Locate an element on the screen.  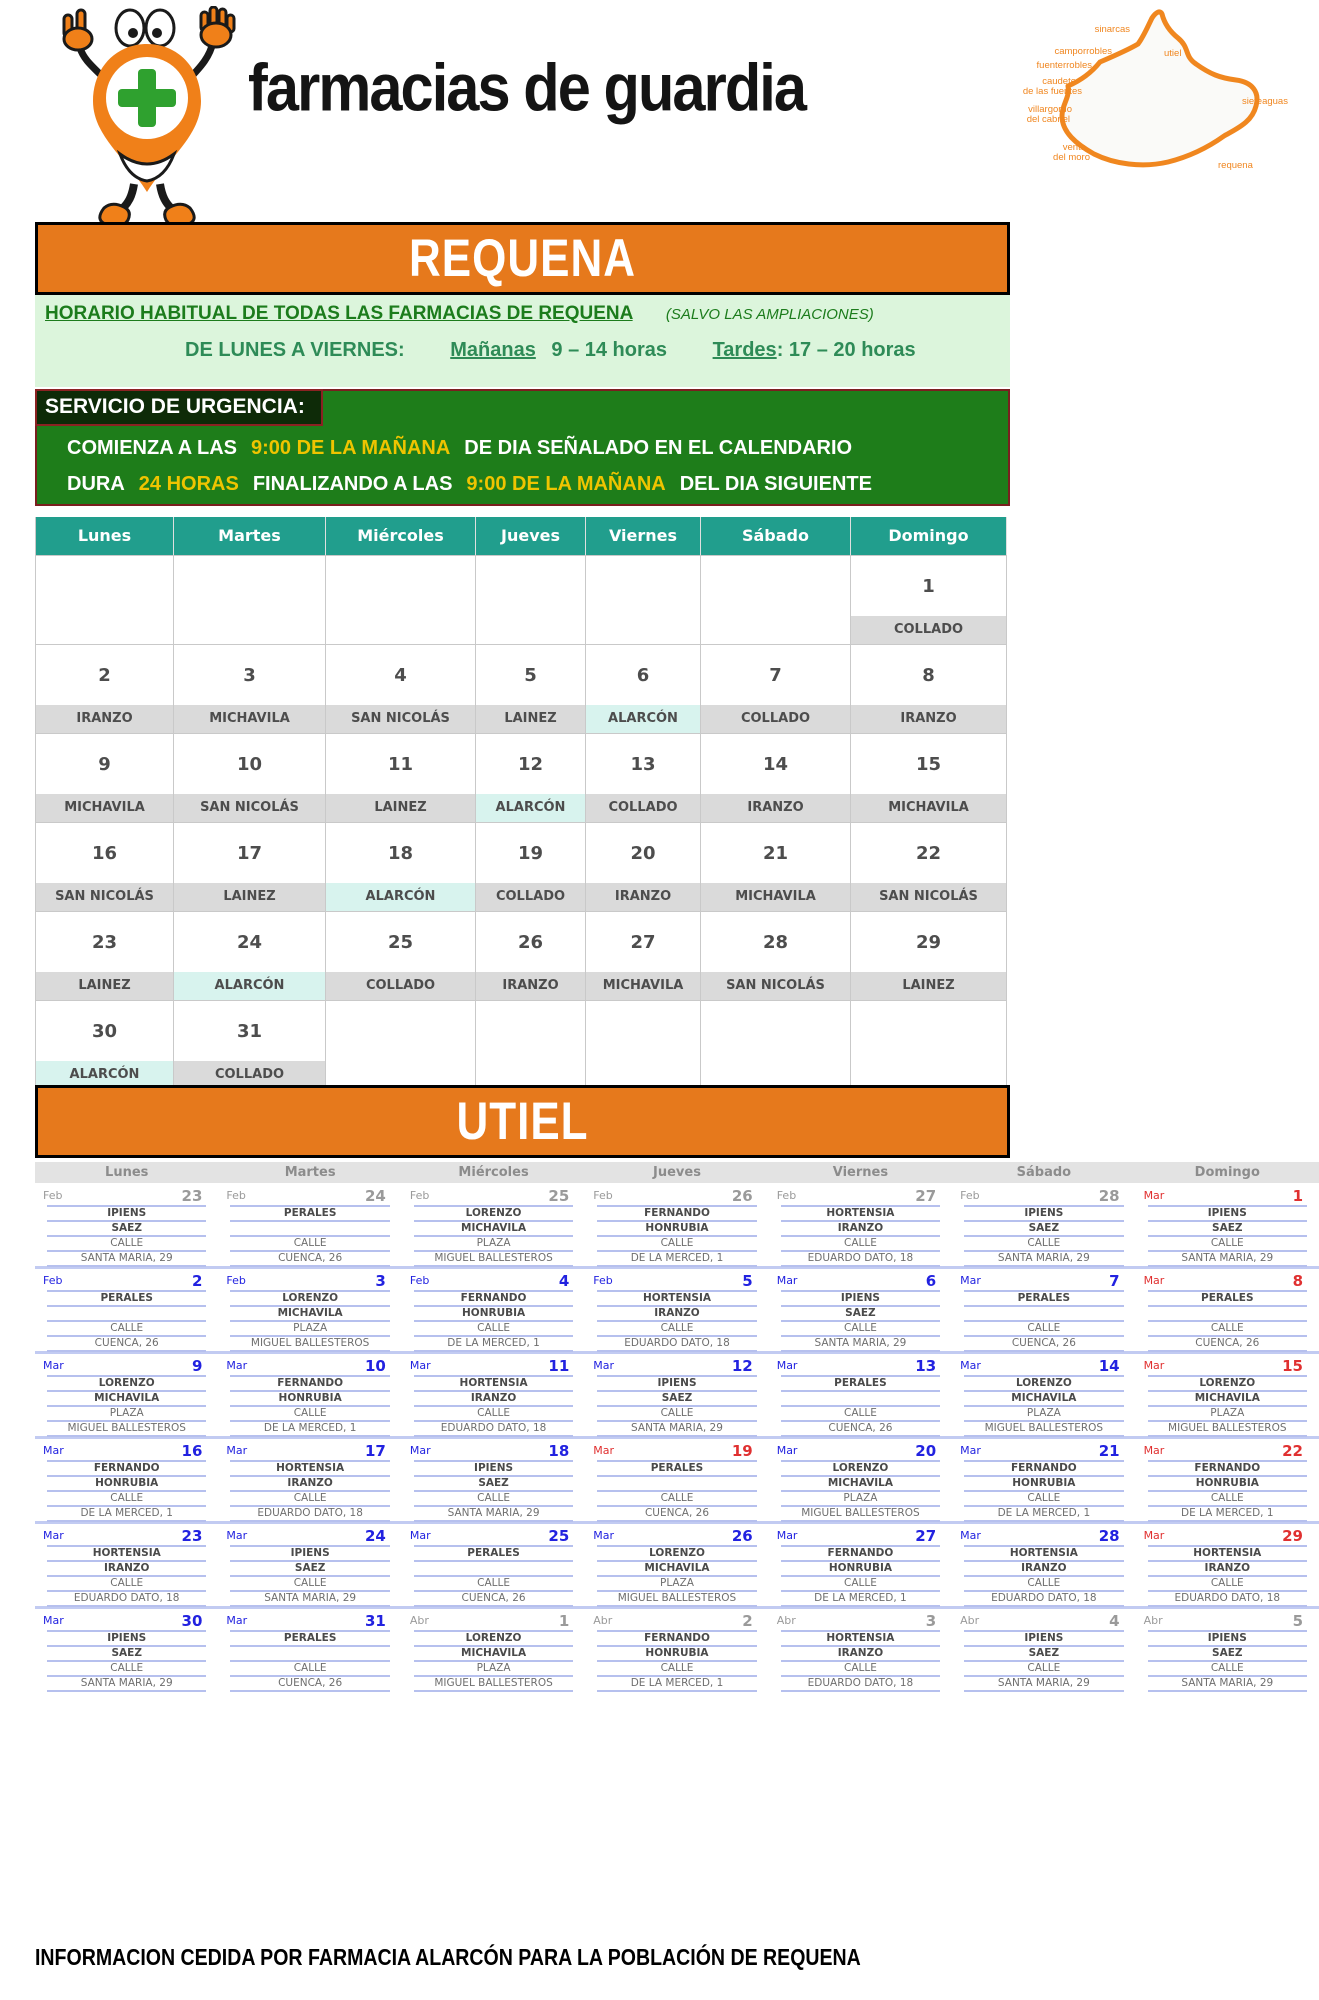
pharmacy-info: PERALES CALLE CUENCA, 26 is located at coordinates (493, 1576).